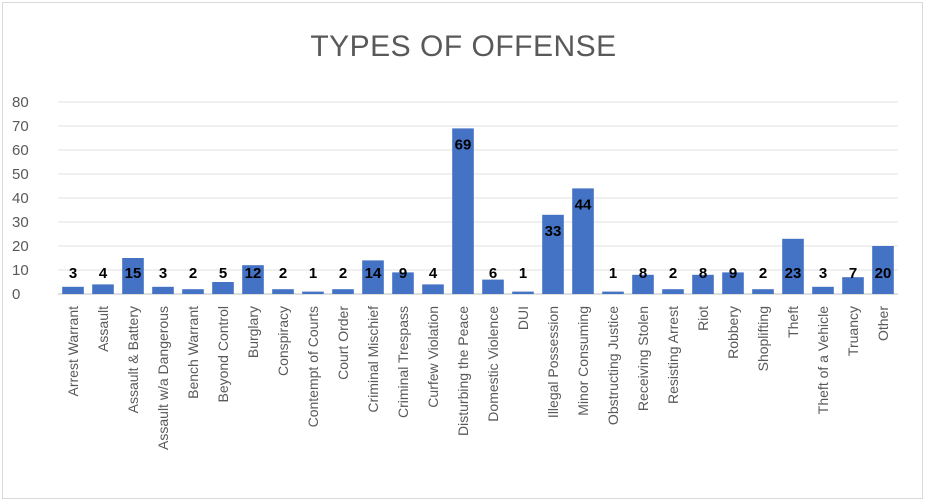 The height and width of the screenshot is (503, 927). I want to click on y-tick-label: 40, so click(20, 198).